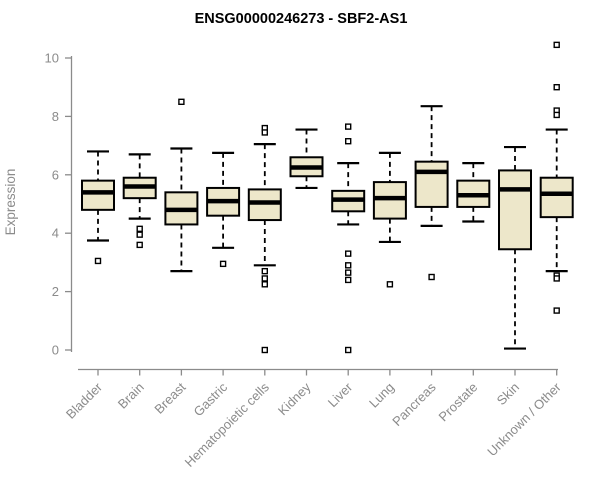  Describe the element at coordinates (55, 350) in the screenshot. I see `y-tick-label: 0` at that location.